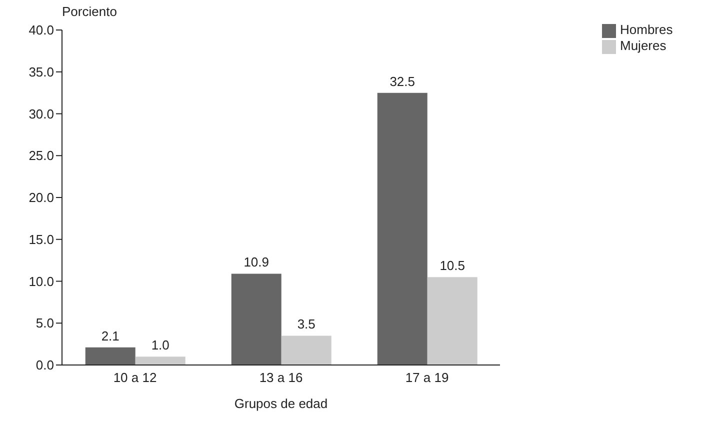  I want to click on data-label: 3.5, so click(306, 324).